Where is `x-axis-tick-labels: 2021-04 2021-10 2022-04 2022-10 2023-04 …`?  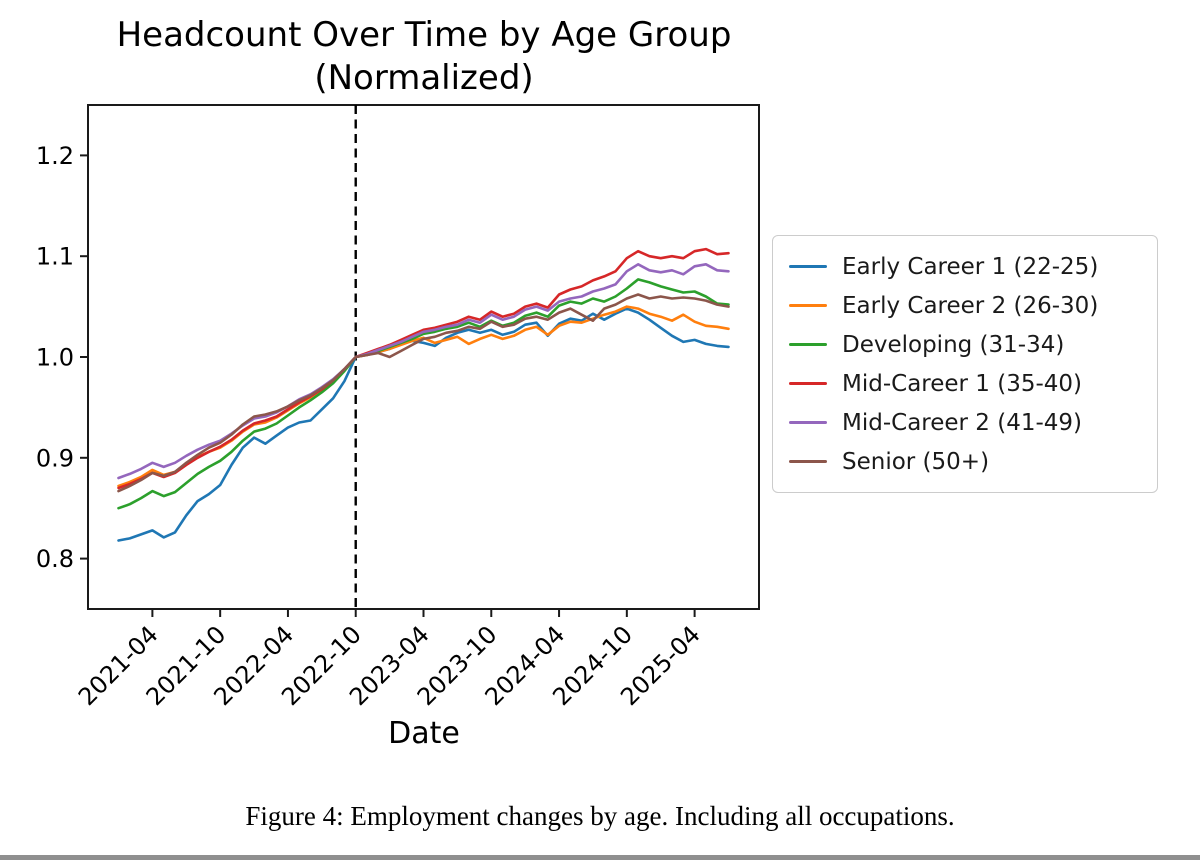 x-axis-tick-labels: 2021-04 2021-10 2022-04 2022-10 2023-04 … is located at coordinates (389, 665).